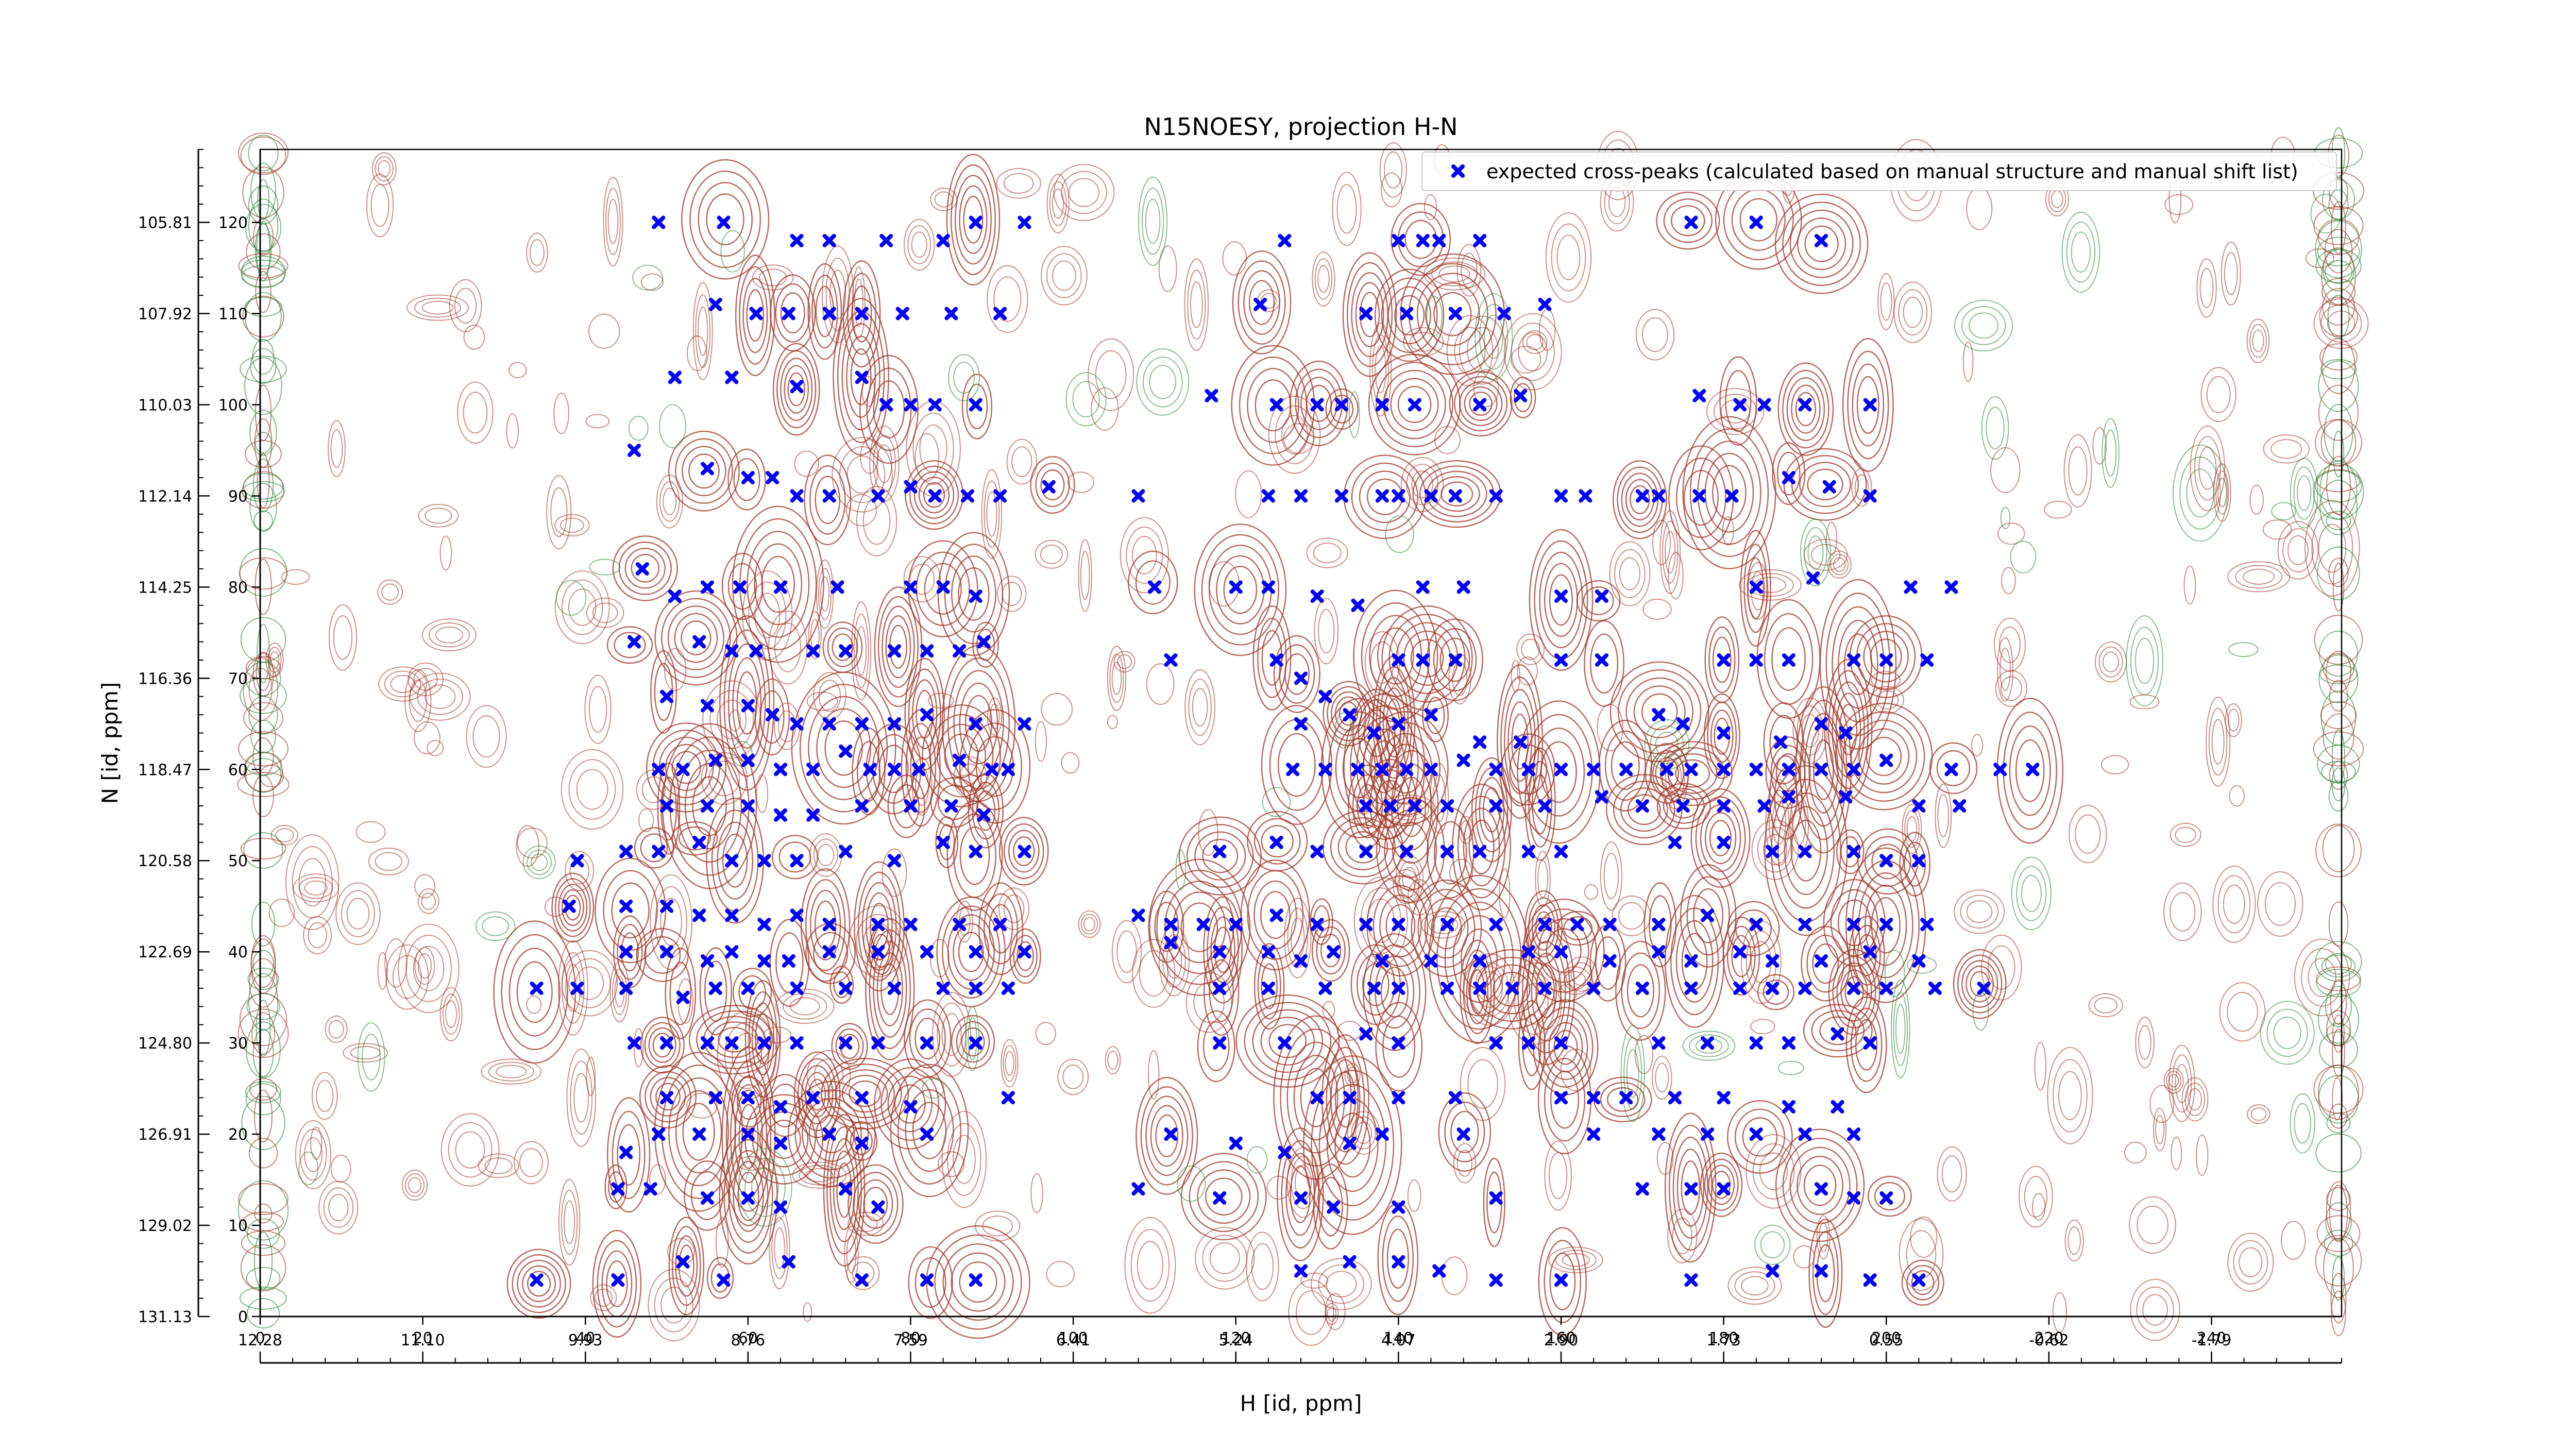 The image size is (2576, 1451). What do you see at coordinates (165, 952) in the screenshot?
I see `secondary-y-tick-label: 122.69` at bounding box center [165, 952].